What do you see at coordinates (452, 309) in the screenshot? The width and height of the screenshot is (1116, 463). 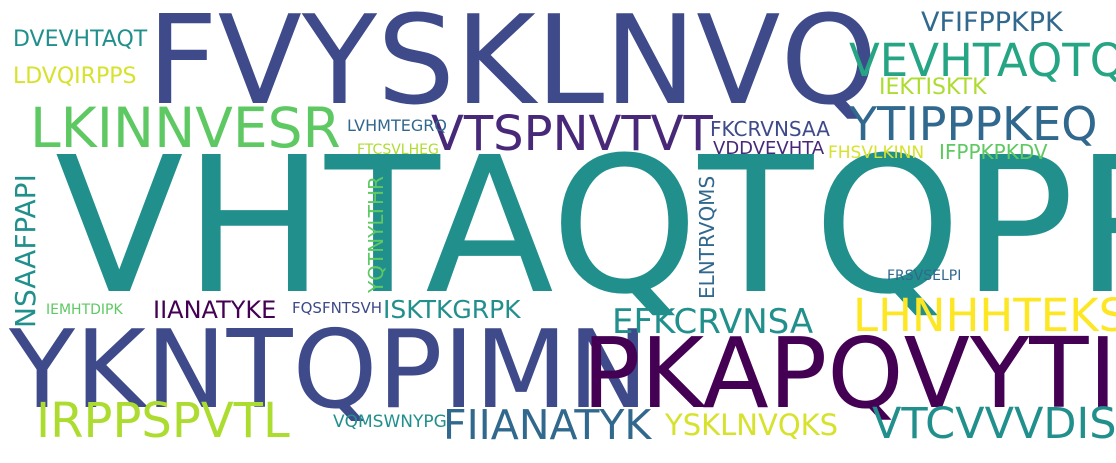 I see `word-isktkgrpk: ISKTKGRPK` at bounding box center [452, 309].